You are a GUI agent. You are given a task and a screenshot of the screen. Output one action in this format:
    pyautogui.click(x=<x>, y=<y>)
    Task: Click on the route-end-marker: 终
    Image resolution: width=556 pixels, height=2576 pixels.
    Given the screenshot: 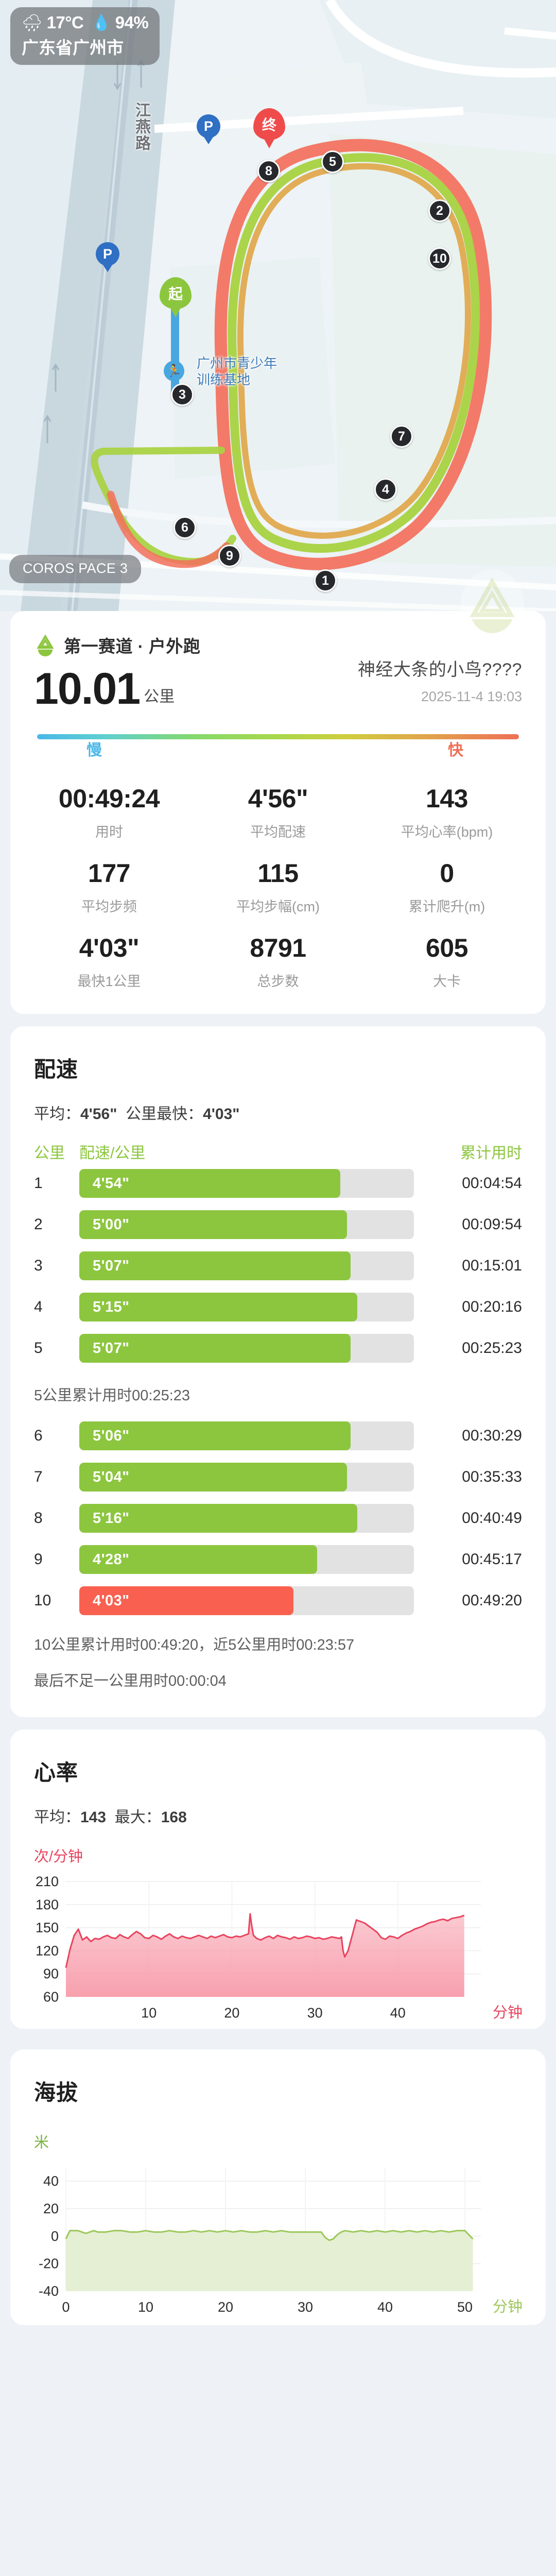 What is the action you would take?
    pyautogui.click(x=269, y=124)
    